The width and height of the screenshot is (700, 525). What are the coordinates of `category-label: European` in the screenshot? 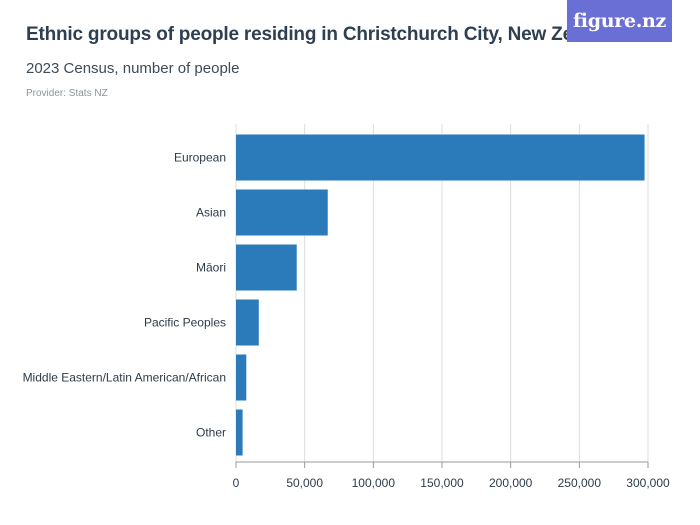 It's located at (200, 158).